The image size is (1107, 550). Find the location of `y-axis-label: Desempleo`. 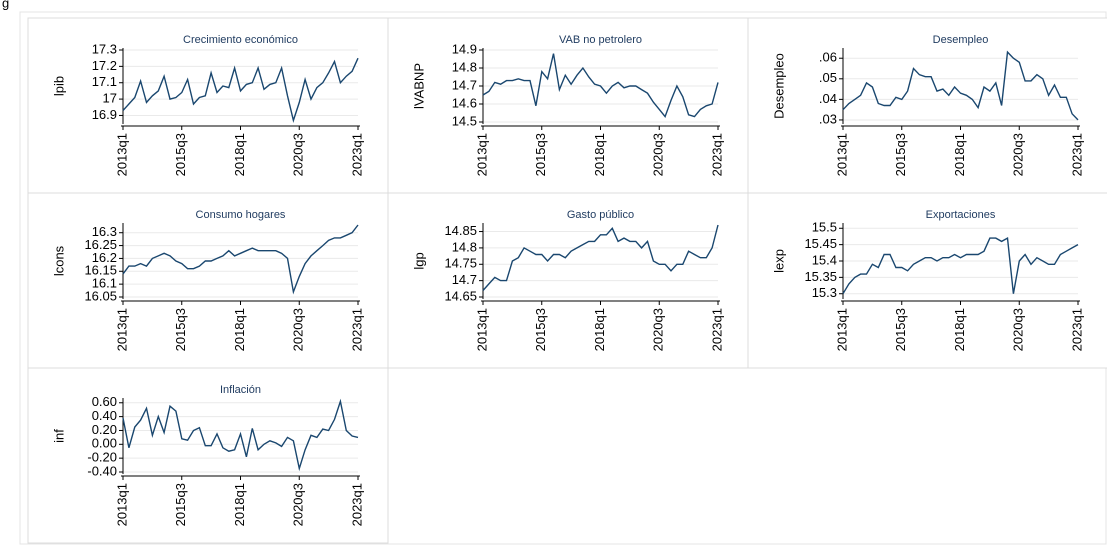

y-axis-label: Desempleo is located at coordinates (778, 86).